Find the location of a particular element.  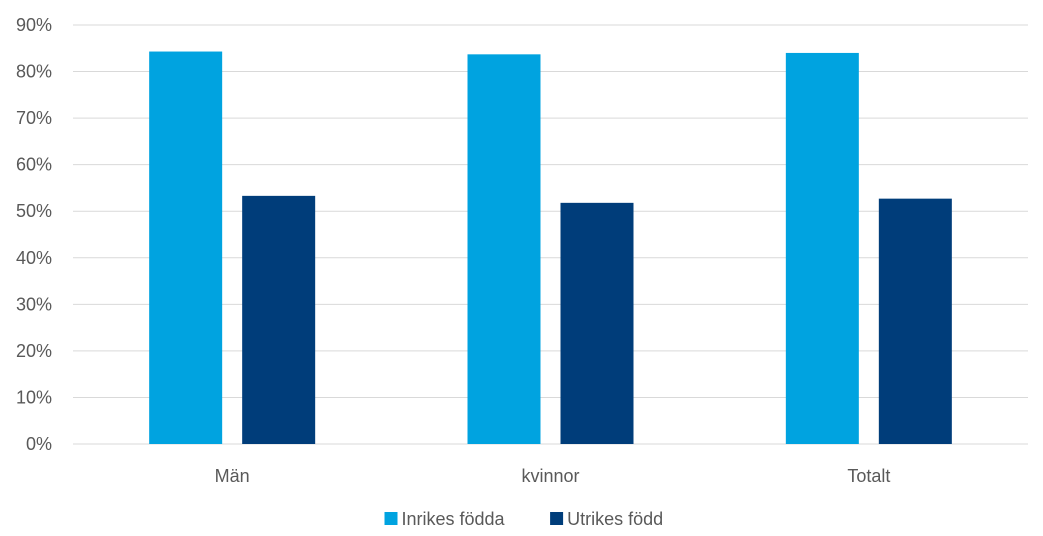

y-axis-ticks: 0% 10% 20% 30% 40% 50% 60% 70% 80% 90% is located at coordinates (34, 234).